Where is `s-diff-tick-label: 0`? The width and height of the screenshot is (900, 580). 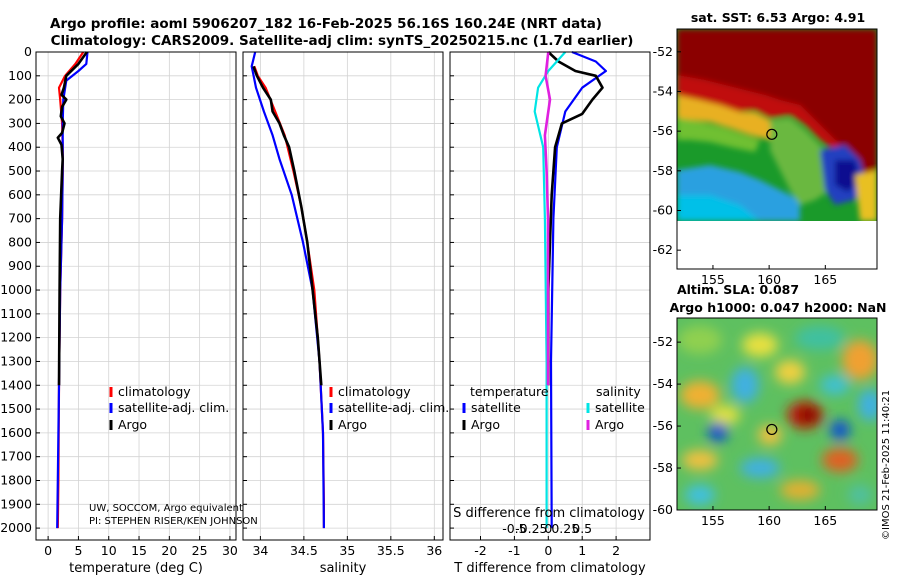
s-diff-tick-label: 0 is located at coordinates (548, 528).